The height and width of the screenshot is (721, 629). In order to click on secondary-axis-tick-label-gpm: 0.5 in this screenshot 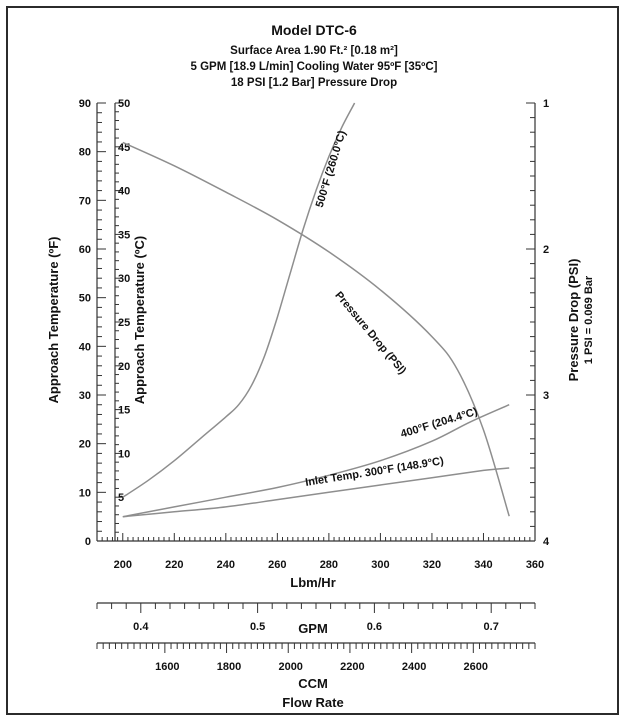, I will do `click(257, 627)`.